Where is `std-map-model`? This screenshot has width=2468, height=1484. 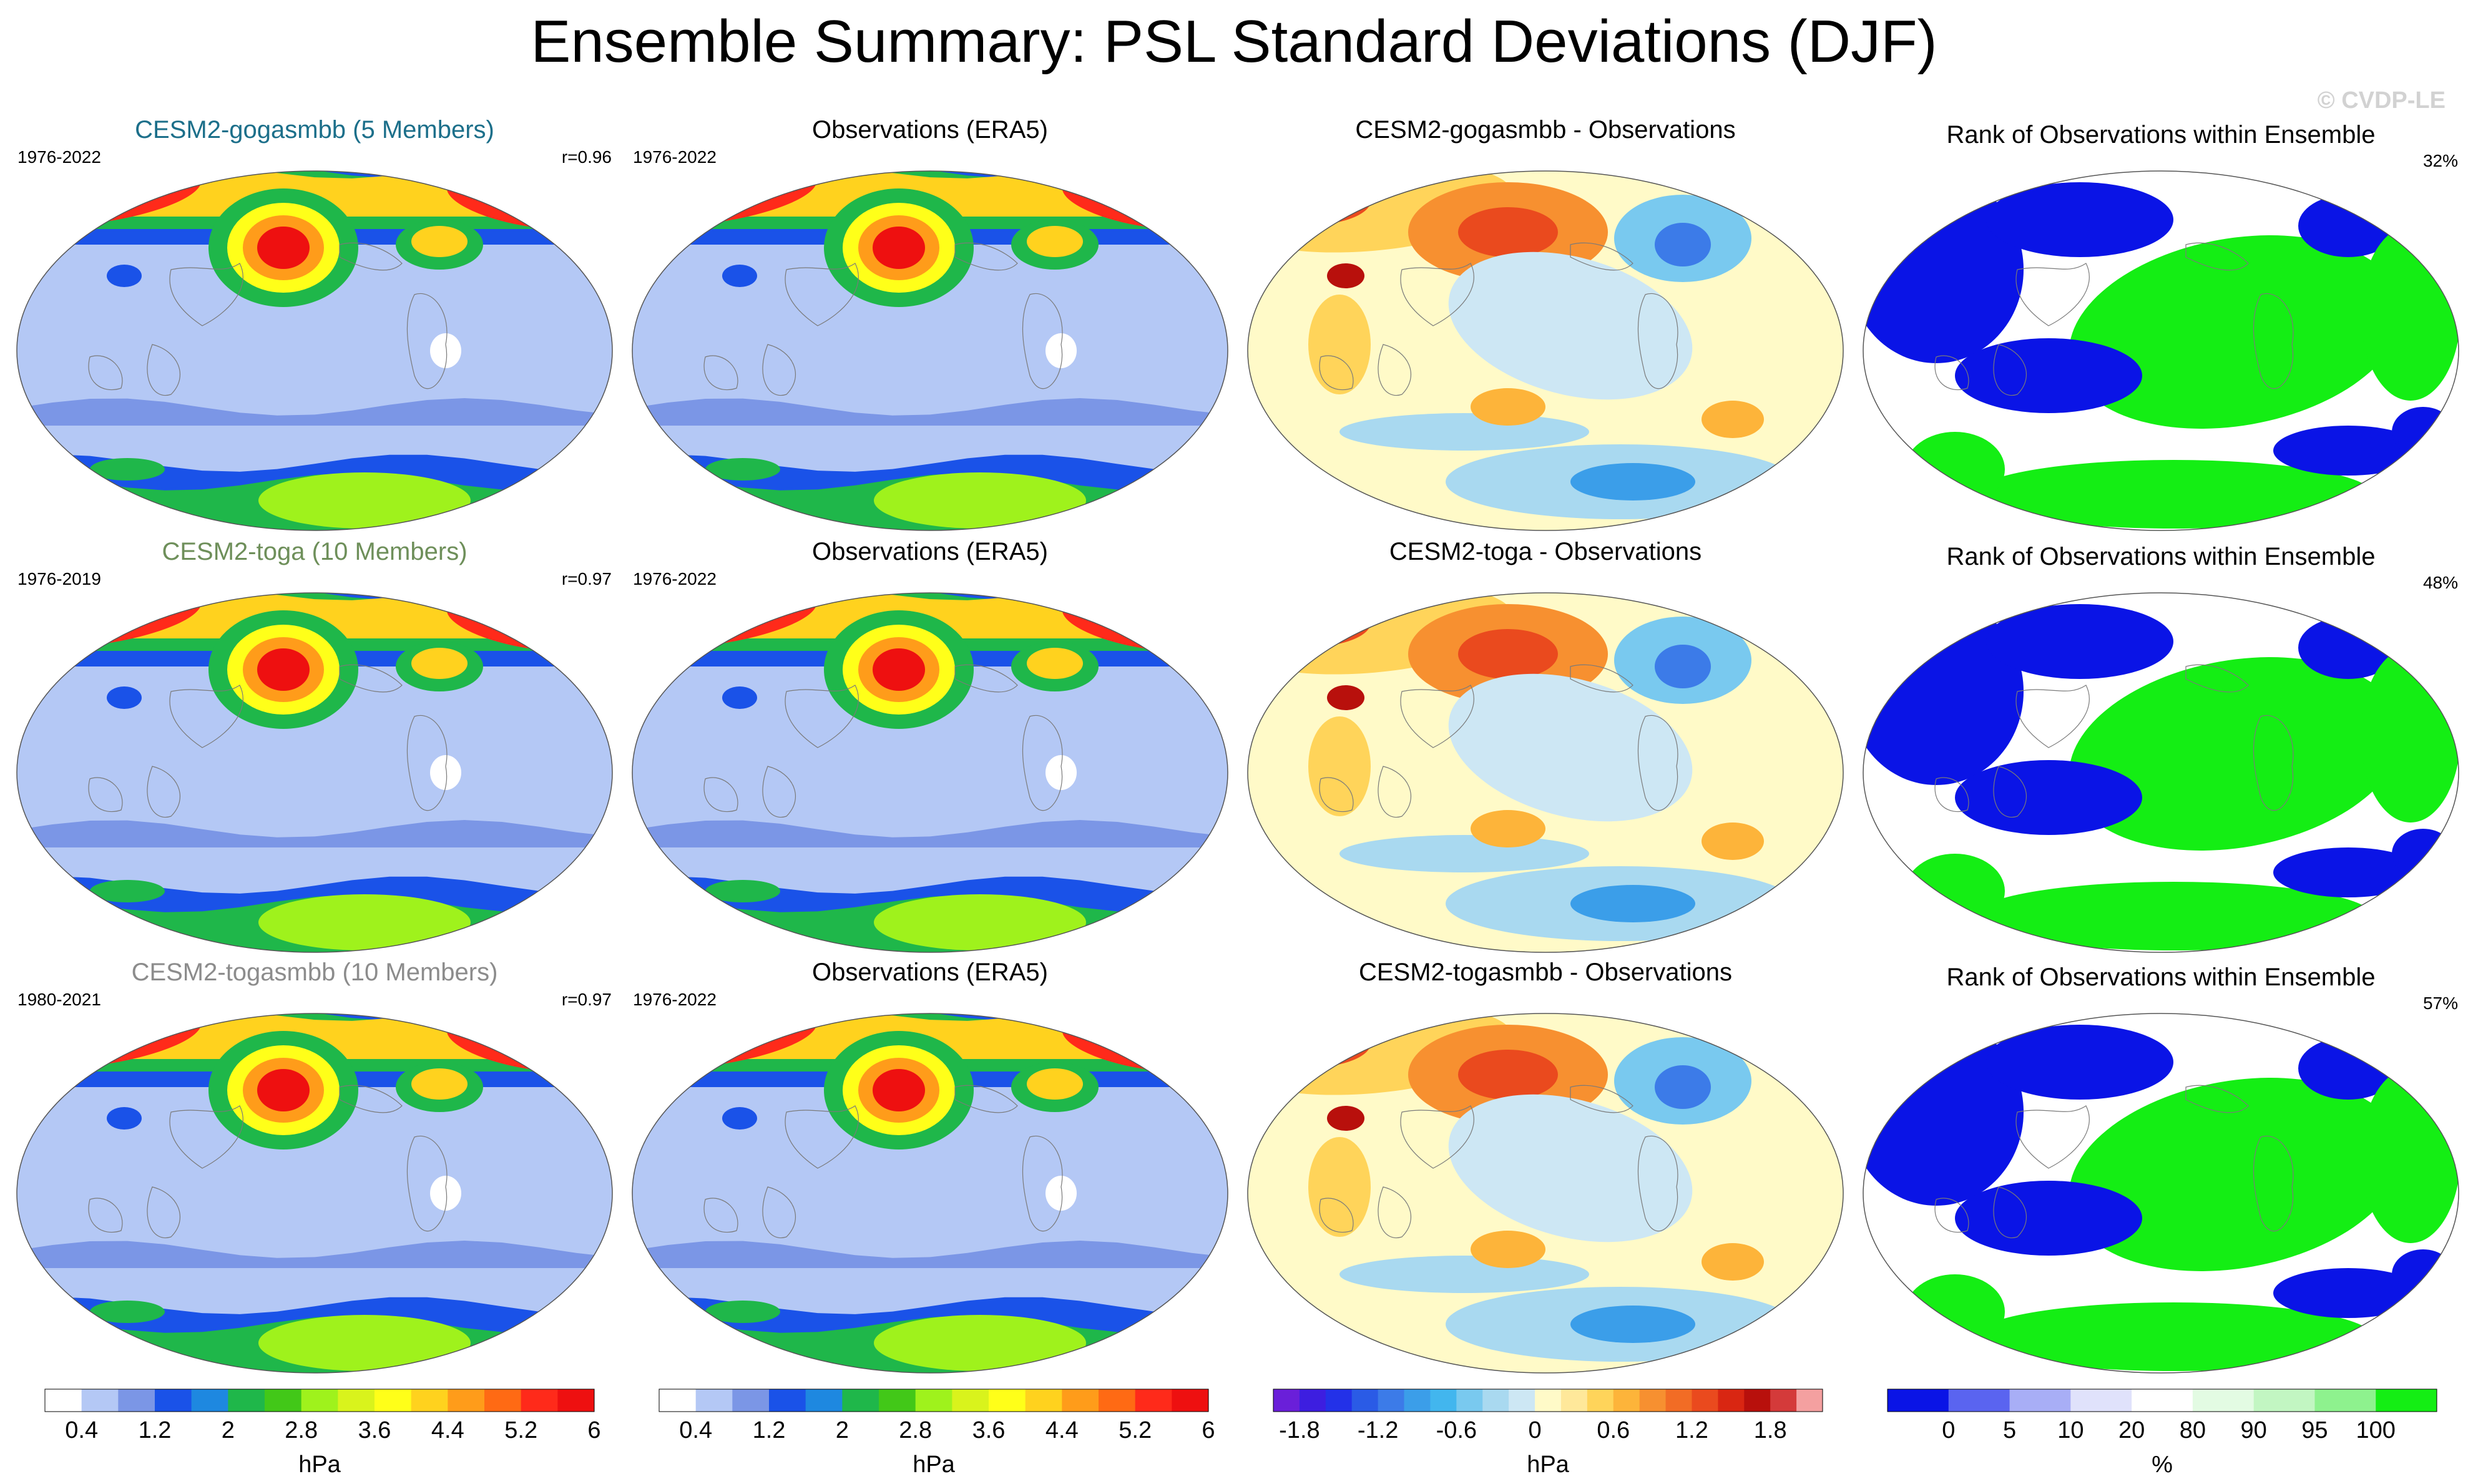
std-map-model is located at coordinates (314, 772).